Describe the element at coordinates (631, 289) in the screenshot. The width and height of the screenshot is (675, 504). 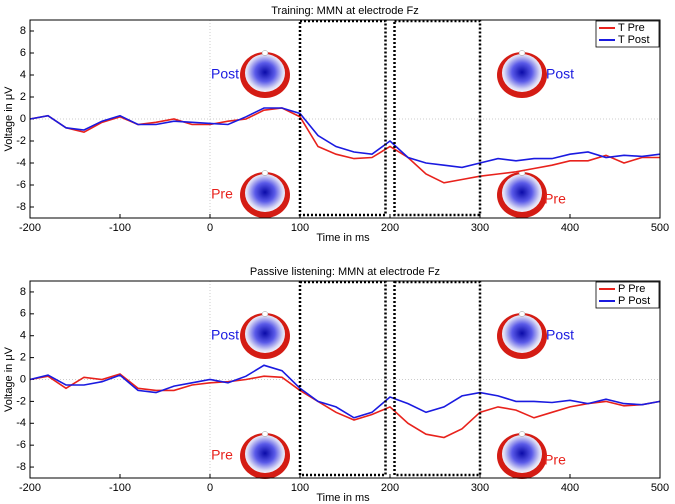
I see `legend-label: P Pre` at that location.